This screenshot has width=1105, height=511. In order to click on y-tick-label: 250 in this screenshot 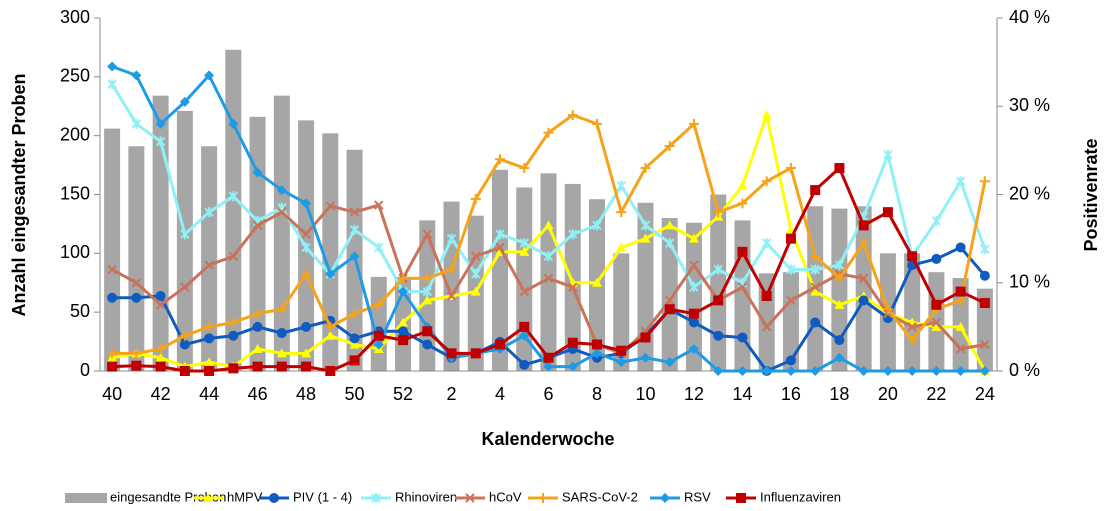, I will do `click(75, 76)`.